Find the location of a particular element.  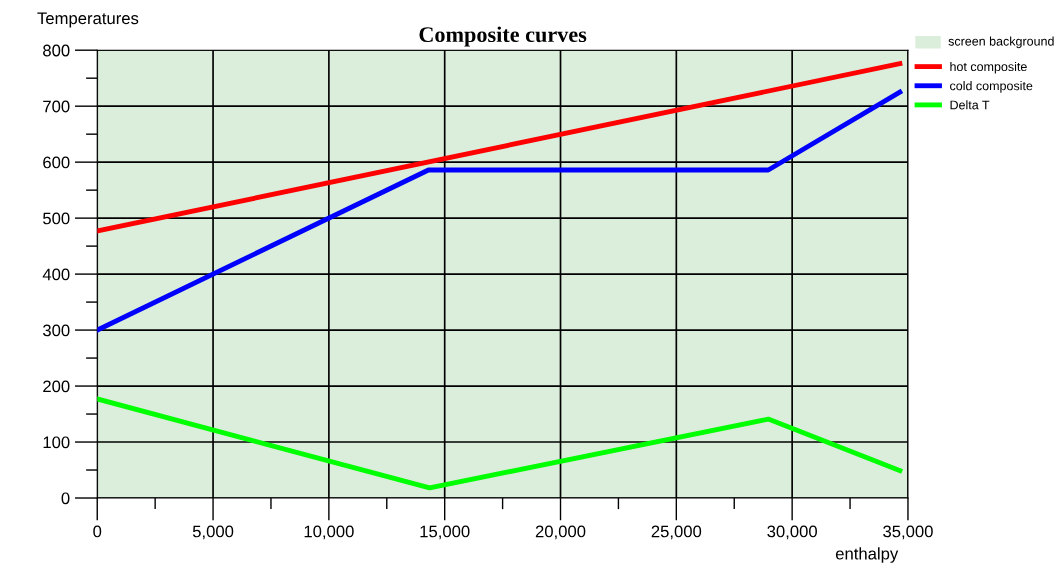

x-tick-label: 5,000 is located at coordinates (213, 532).